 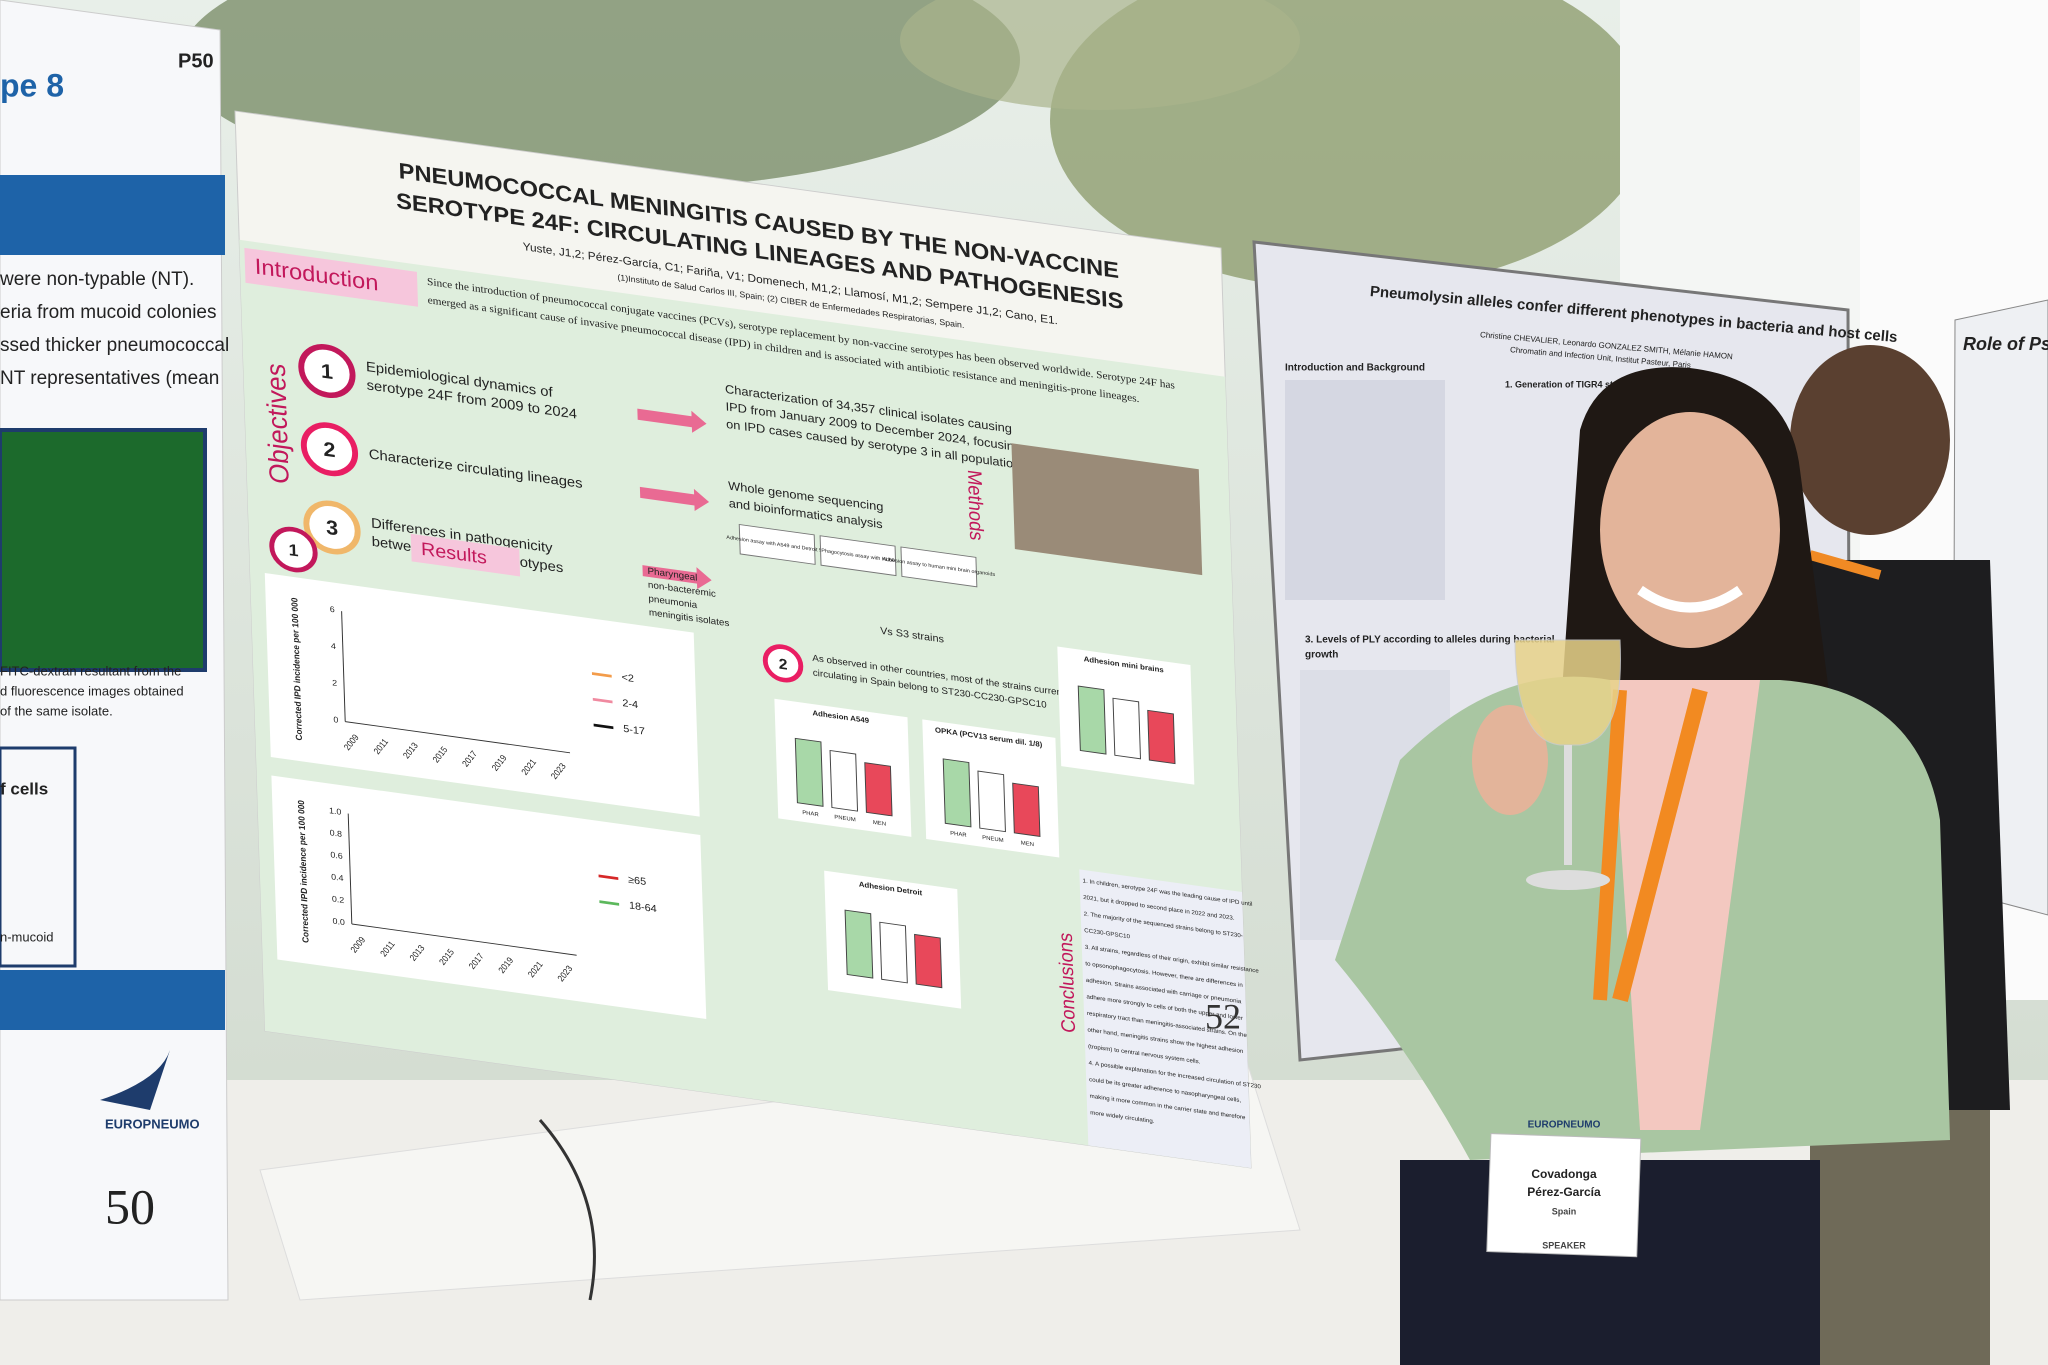 I want to click on caption-line: FITC-dextran resultant from the, so click(x=90, y=670).